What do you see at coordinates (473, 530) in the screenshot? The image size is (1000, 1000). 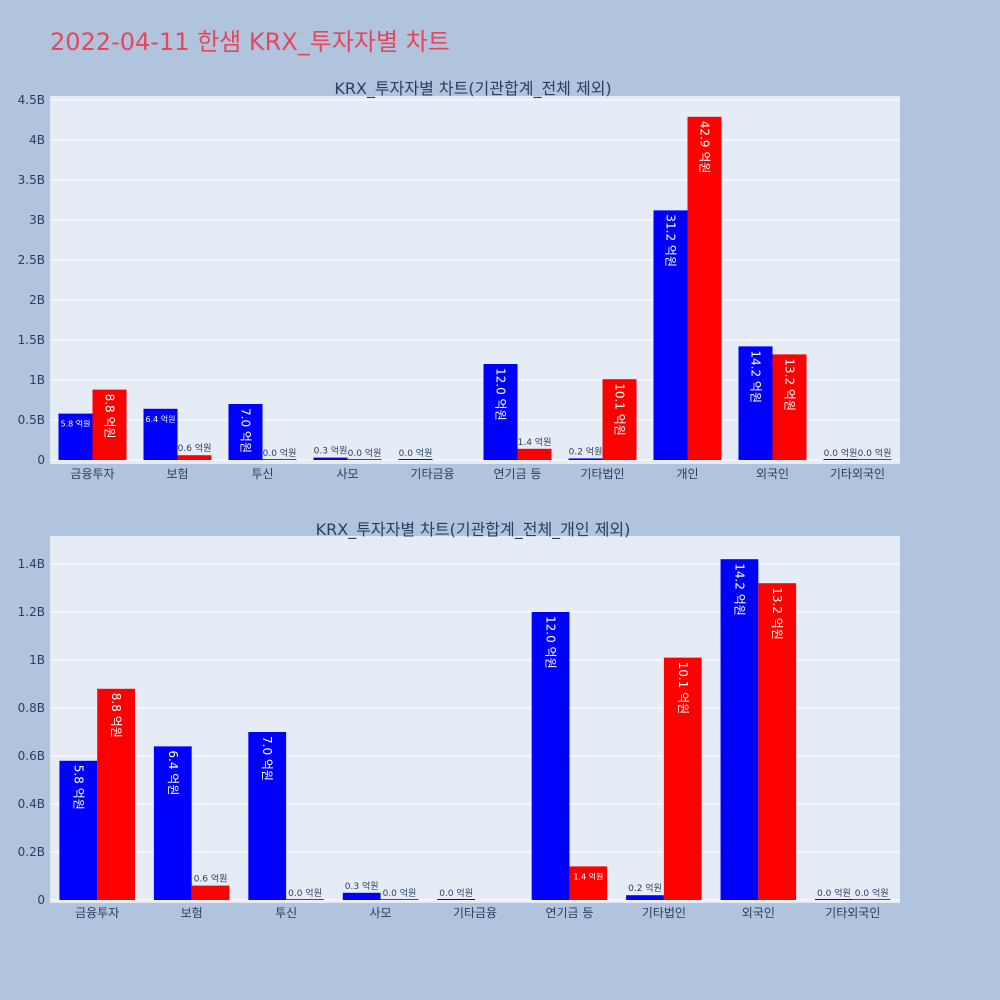 I see `chart-title: KRX_투자자별 차트(기관합계_전체_개인 제외)` at bounding box center [473, 530].